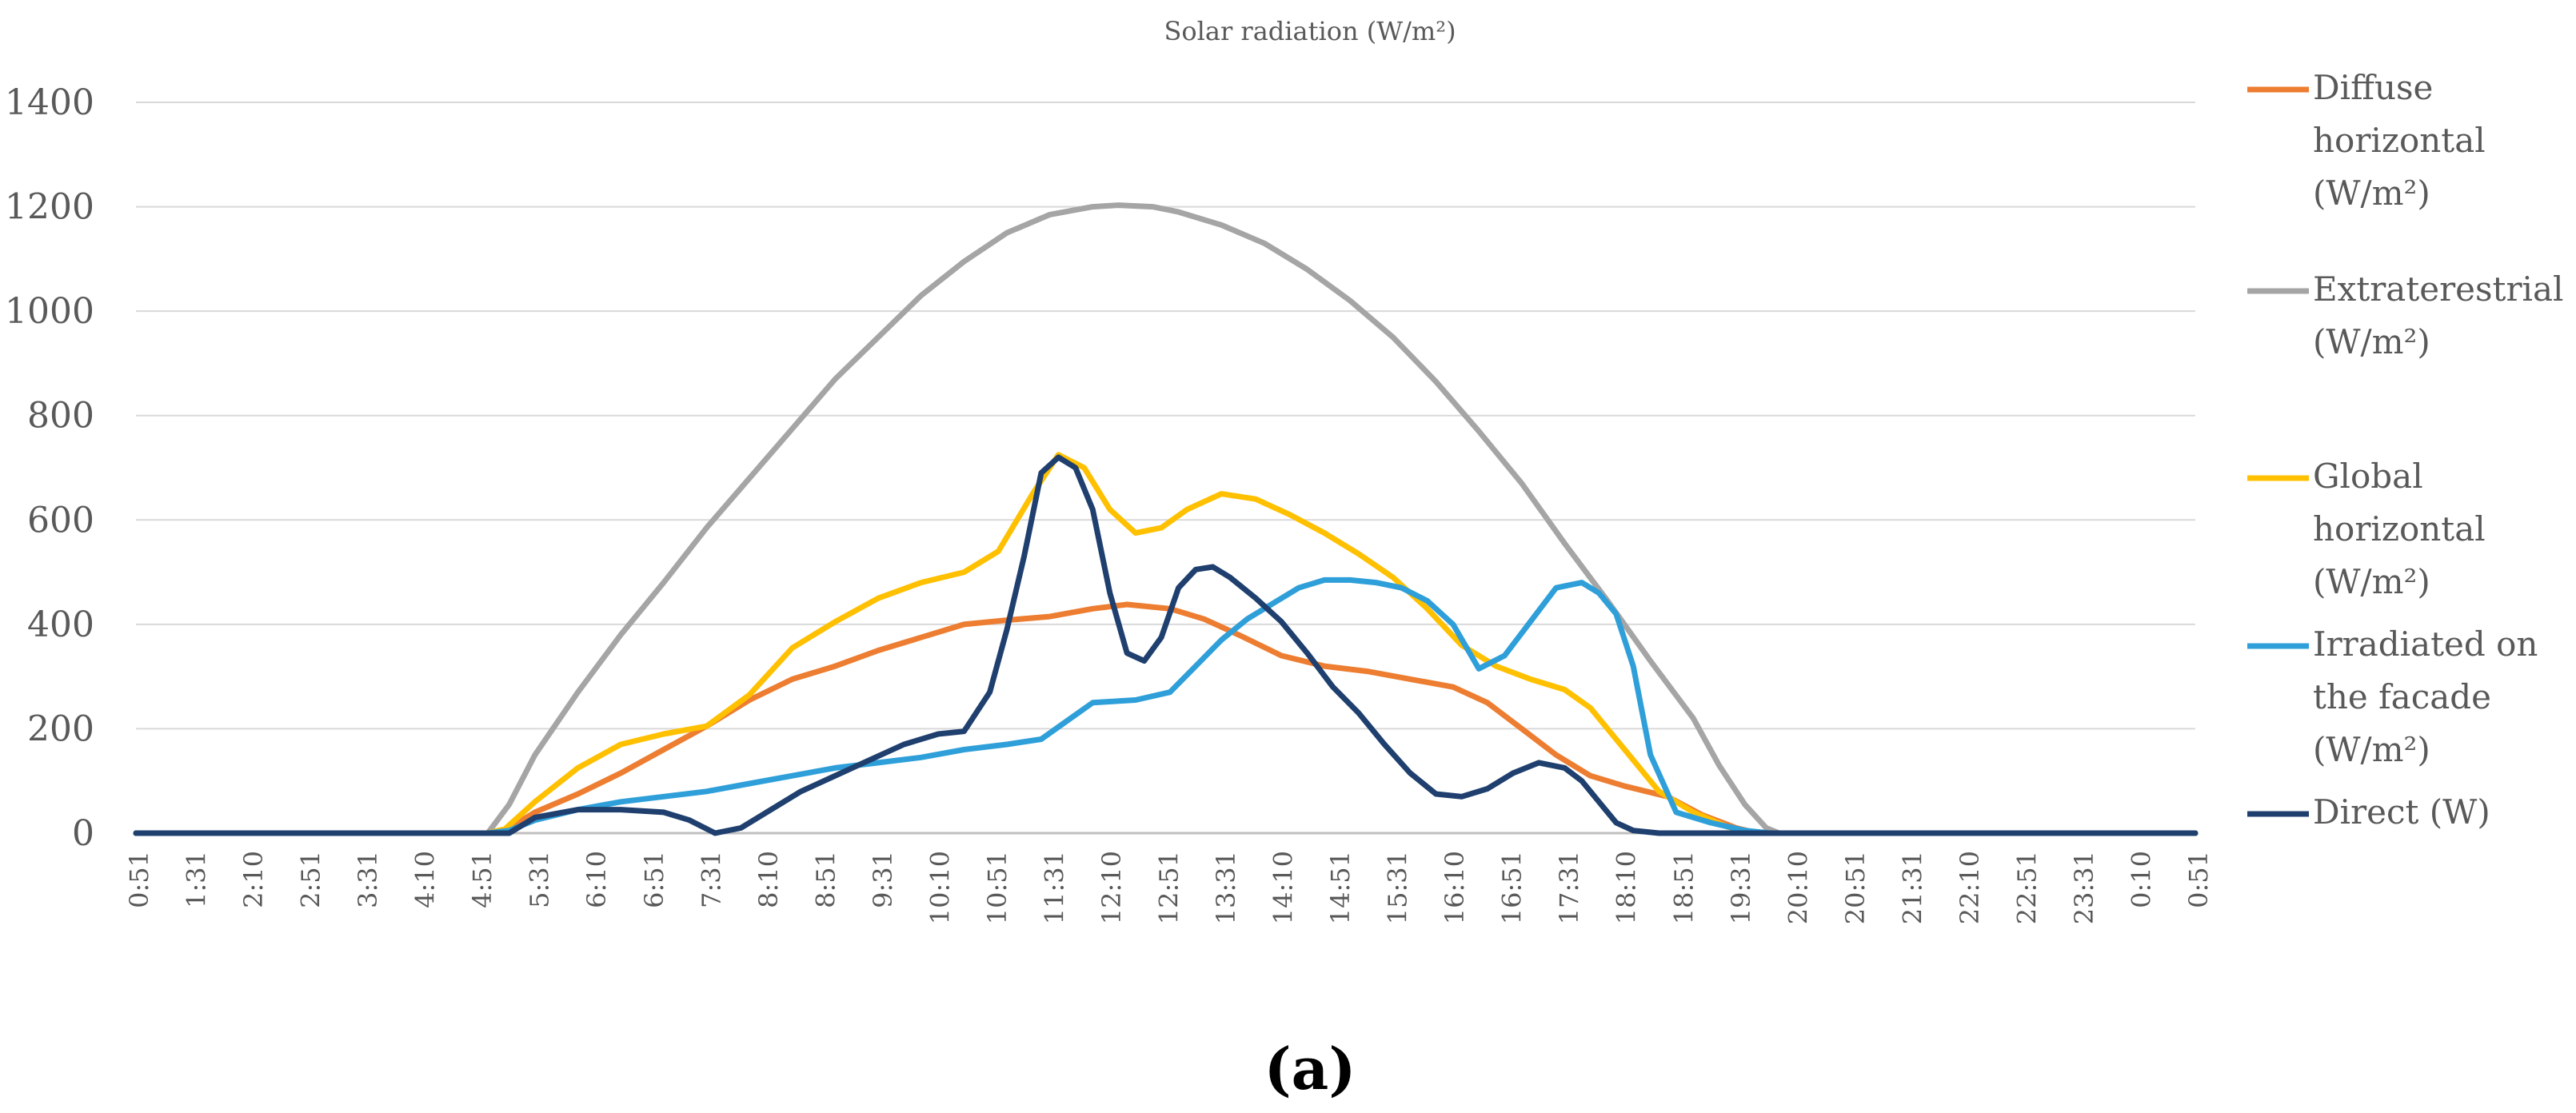 The height and width of the screenshot is (1113, 2576). Describe the element at coordinates (2438, 289) in the screenshot. I see `legend-label: Extraterestrial` at that location.